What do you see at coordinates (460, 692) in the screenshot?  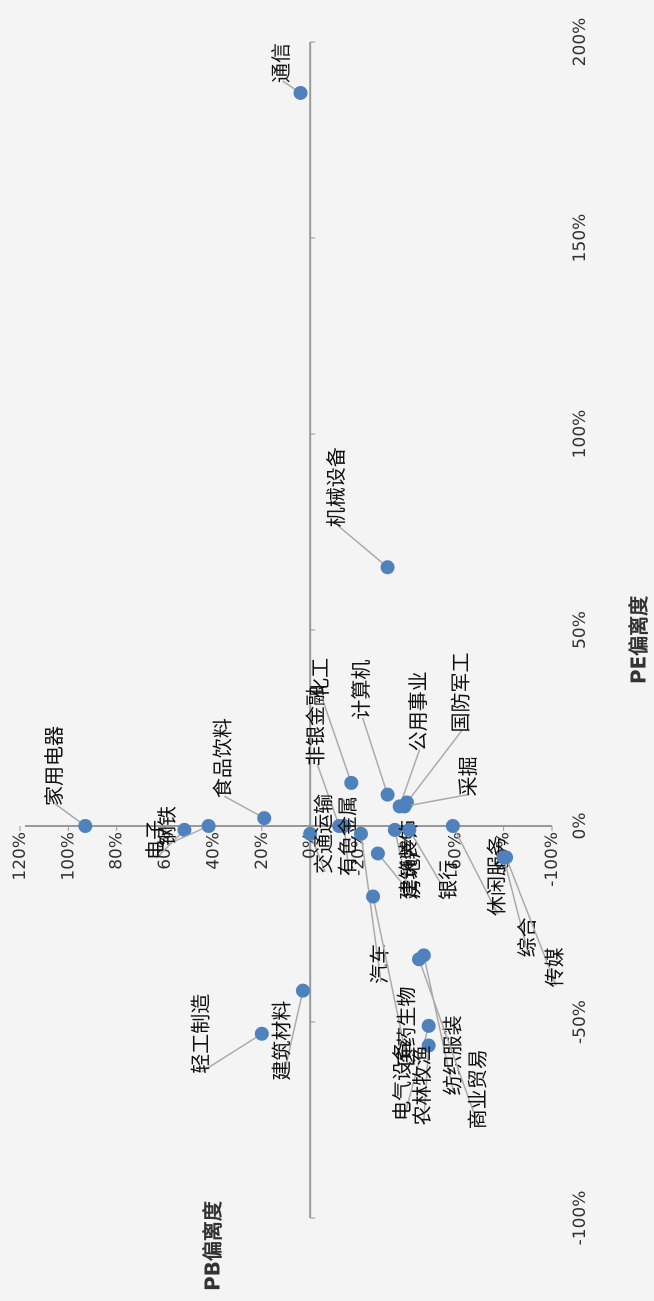 I see `point-label: 国防军工` at bounding box center [460, 692].